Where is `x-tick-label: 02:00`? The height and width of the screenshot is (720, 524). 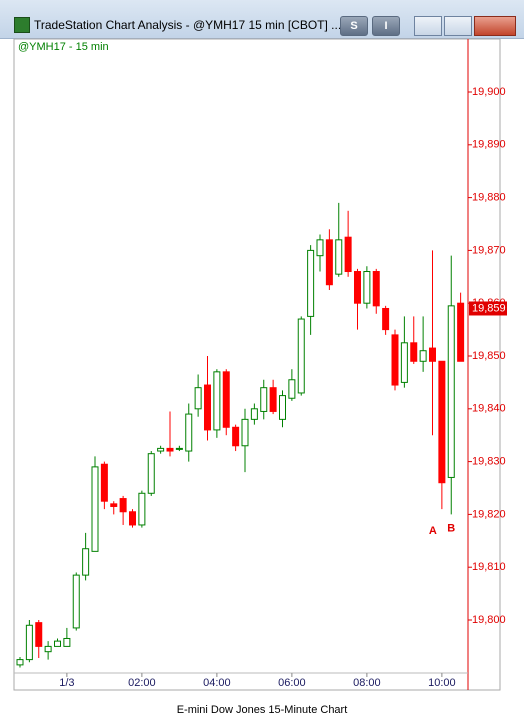 x-tick-label: 02:00 is located at coordinates (142, 683).